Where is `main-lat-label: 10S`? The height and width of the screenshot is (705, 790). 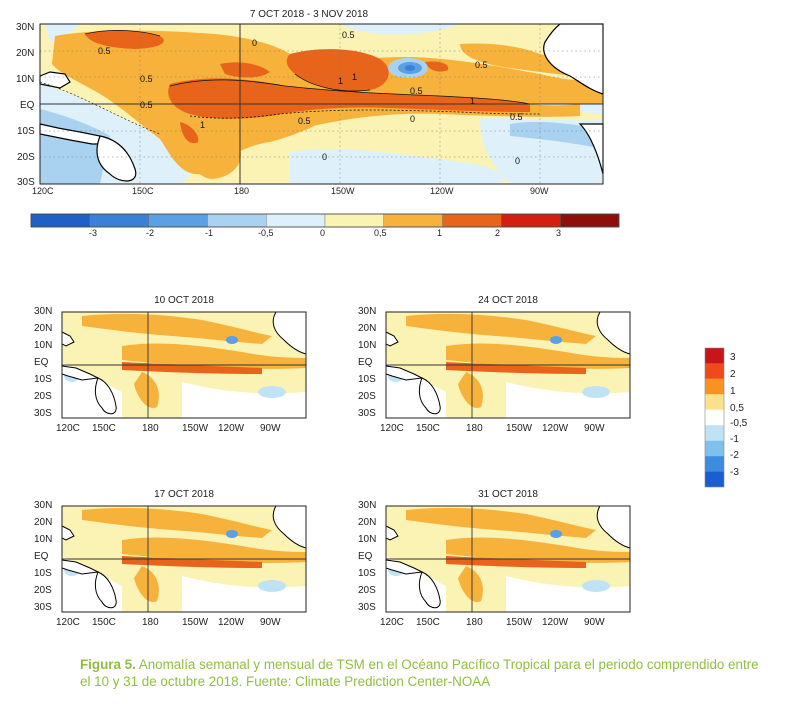
main-lat-label: 10S is located at coordinates (26, 131).